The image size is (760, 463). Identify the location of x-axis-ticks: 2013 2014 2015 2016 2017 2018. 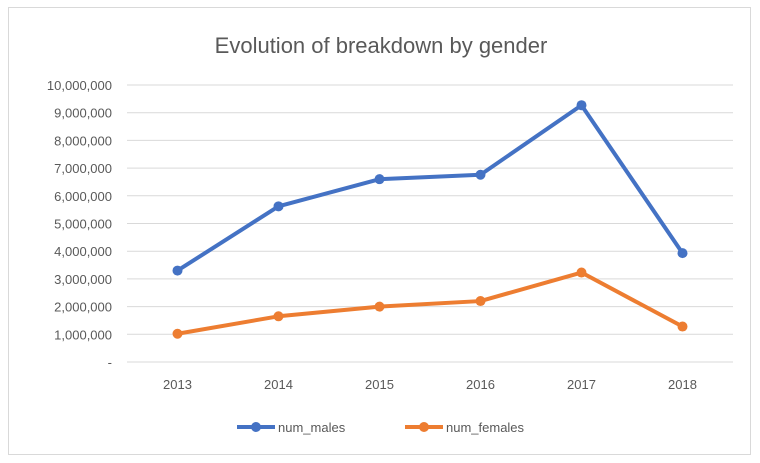
(430, 384).